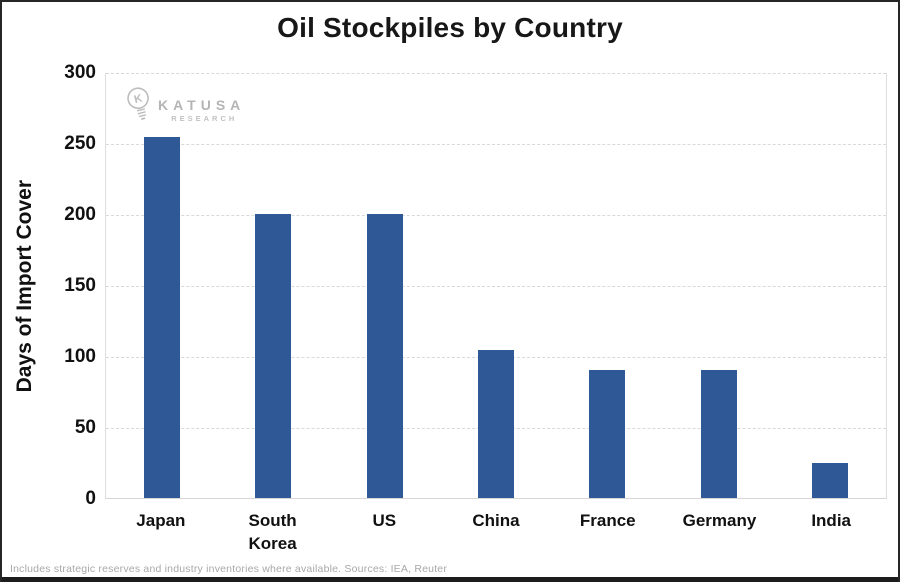  What do you see at coordinates (450, 579) in the screenshot?
I see `bottom-border-strip` at bounding box center [450, 579].